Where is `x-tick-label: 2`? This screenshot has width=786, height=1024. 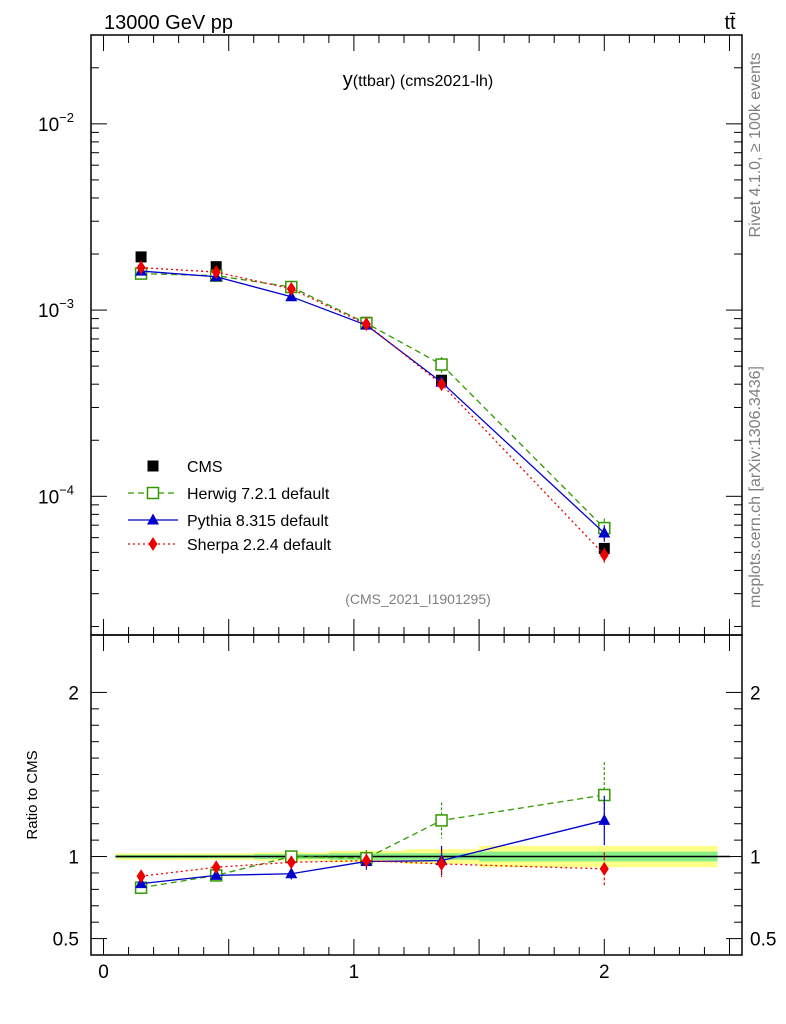
x-tick-label: 2 is located at coordinates (604, 972).